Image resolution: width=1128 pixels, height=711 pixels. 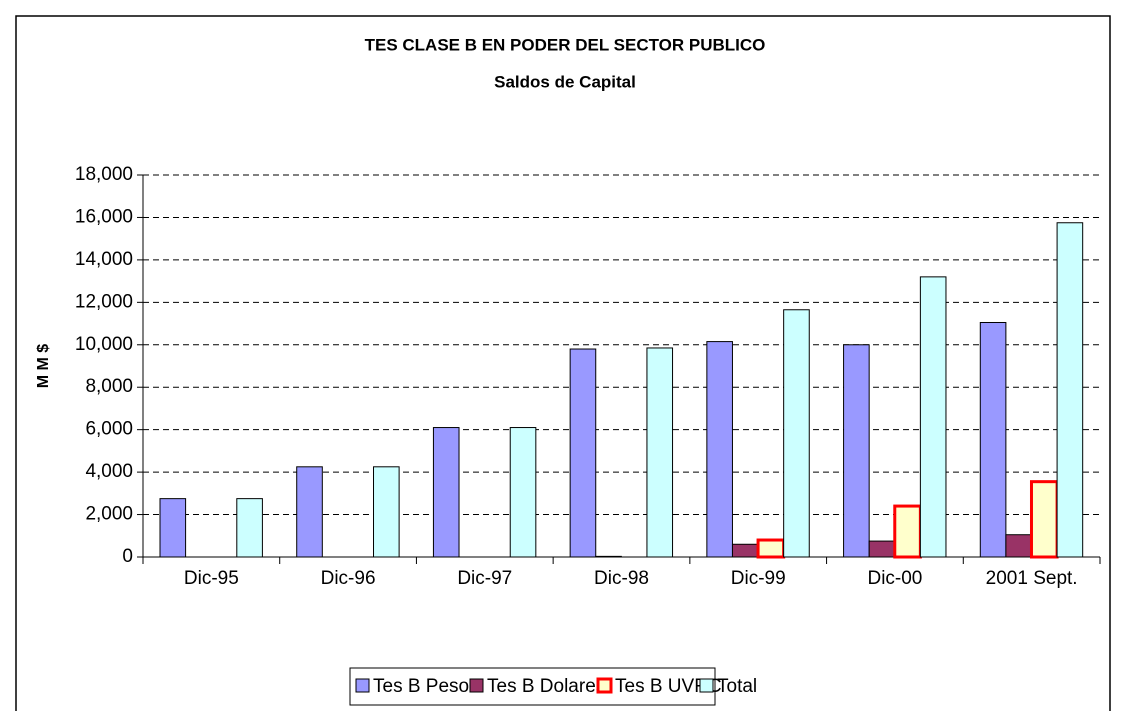 What do you see at coordinates (565, 81) in the screenshot?
I see `chart-subtitle: Saldos de Capital` at bounding box center [565, 81].